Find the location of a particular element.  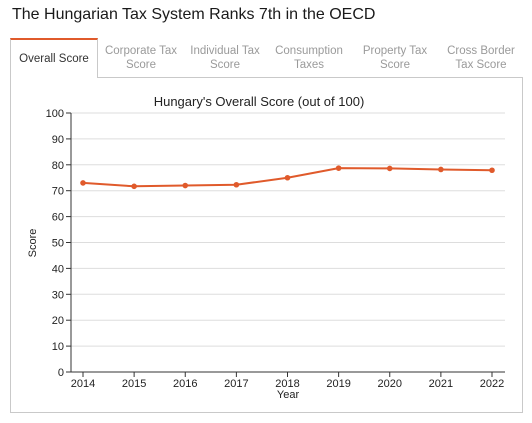

x-tick-label: 2016 is located at coordinates (185, 384).